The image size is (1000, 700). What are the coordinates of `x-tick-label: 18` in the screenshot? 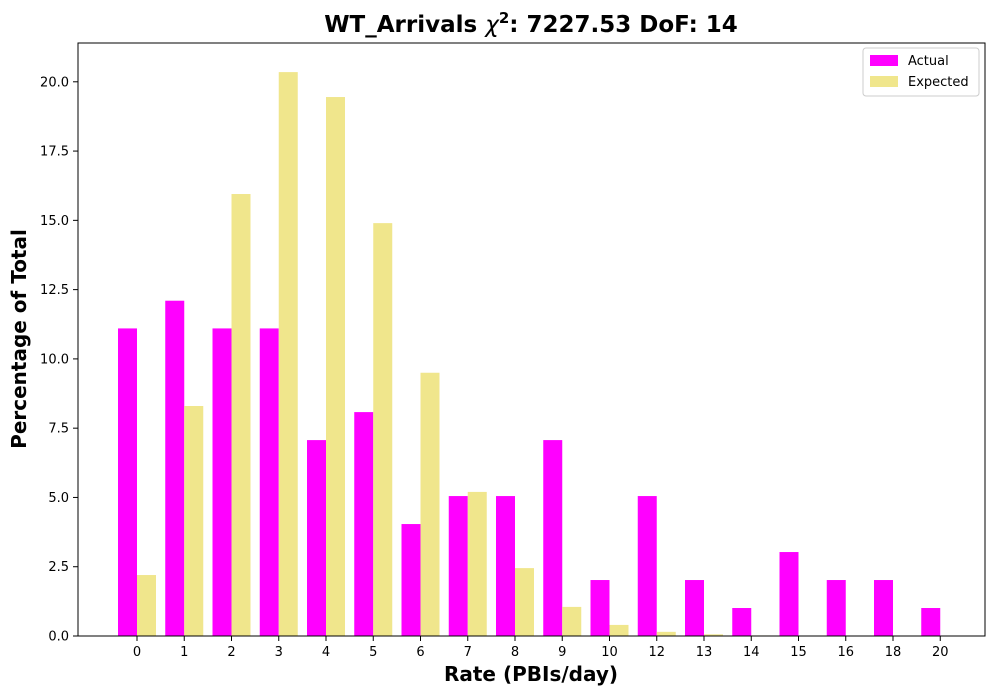 It's located at (893, 652).